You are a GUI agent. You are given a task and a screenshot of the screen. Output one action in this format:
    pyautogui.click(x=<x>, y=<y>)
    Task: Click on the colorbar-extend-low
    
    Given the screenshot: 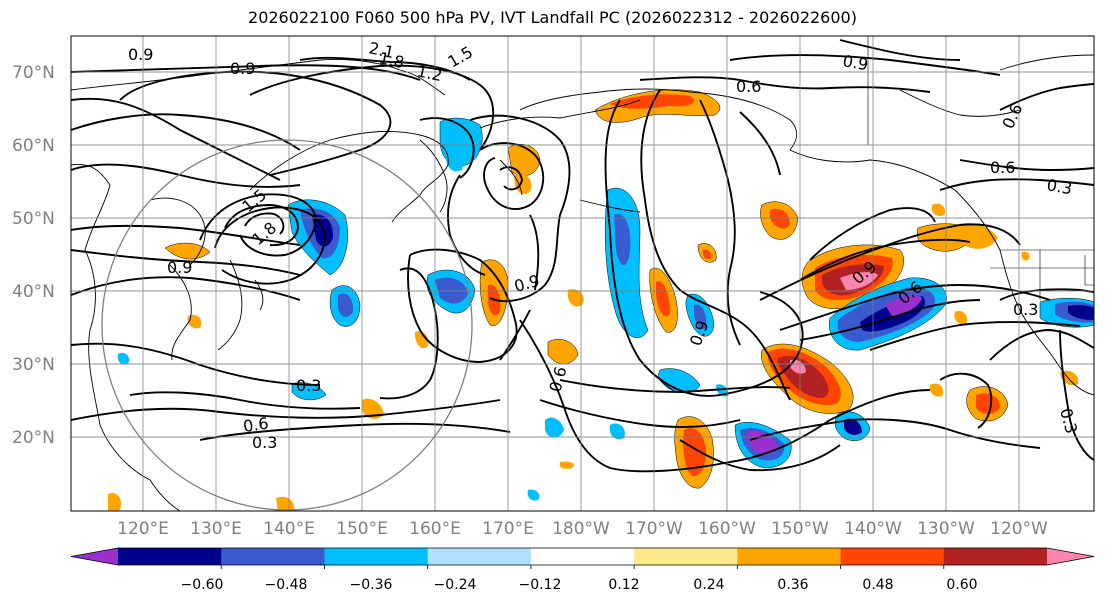 What is the action you would take?
    pyautogui.click(x=94, y=556)
    